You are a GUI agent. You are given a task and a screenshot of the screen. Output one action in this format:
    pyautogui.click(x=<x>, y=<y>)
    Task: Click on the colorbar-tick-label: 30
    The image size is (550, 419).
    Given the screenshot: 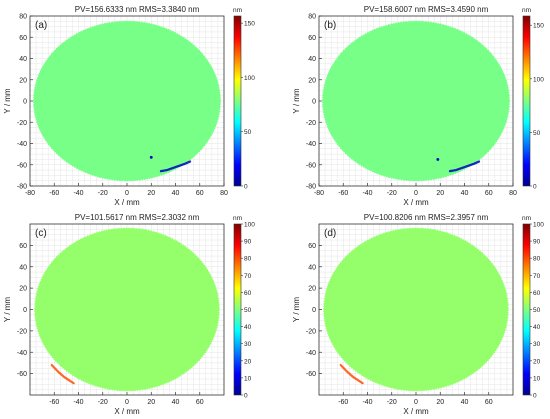 What is the action you would take?
    pyautogui.click(x=248, y=344)
    